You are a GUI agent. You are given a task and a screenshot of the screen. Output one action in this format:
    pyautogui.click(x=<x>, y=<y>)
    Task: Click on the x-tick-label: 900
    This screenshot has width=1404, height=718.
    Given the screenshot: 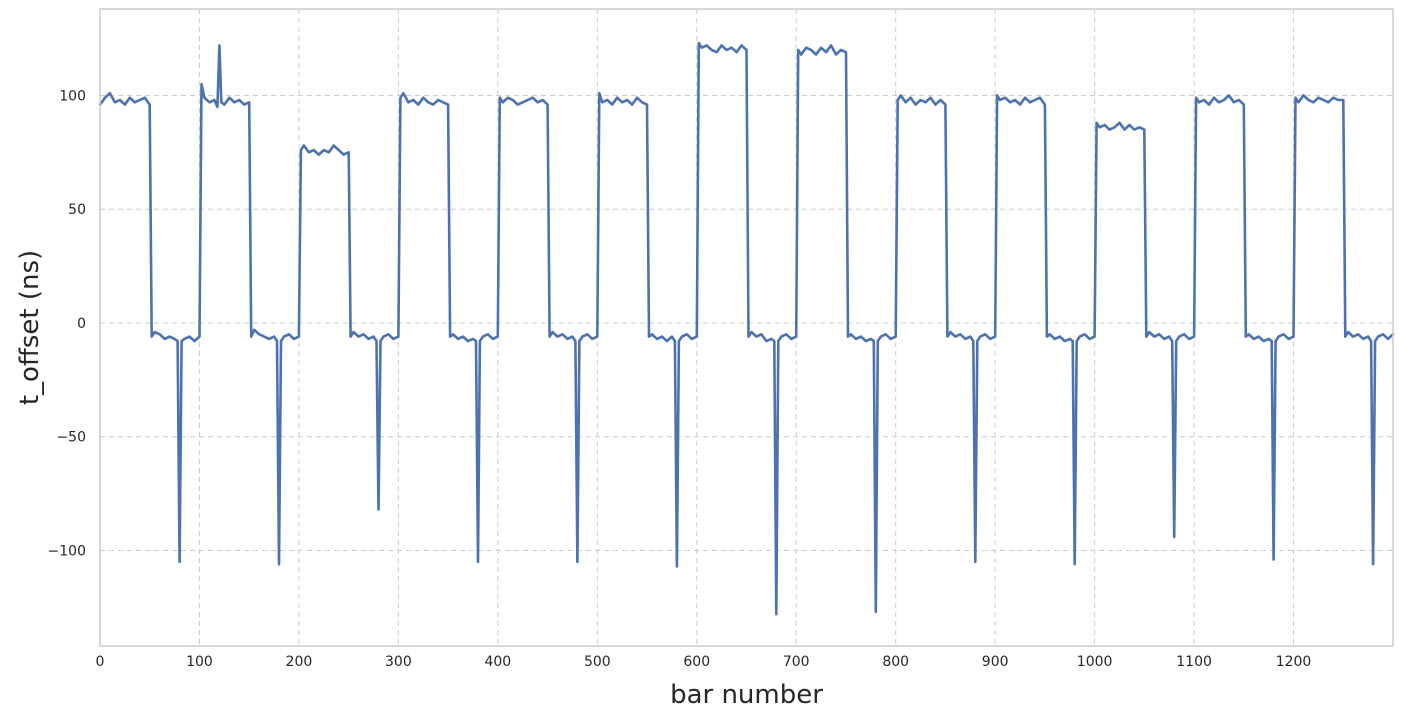 What is the action you would take?
    pyautogui.click(x=995, y=662)
    